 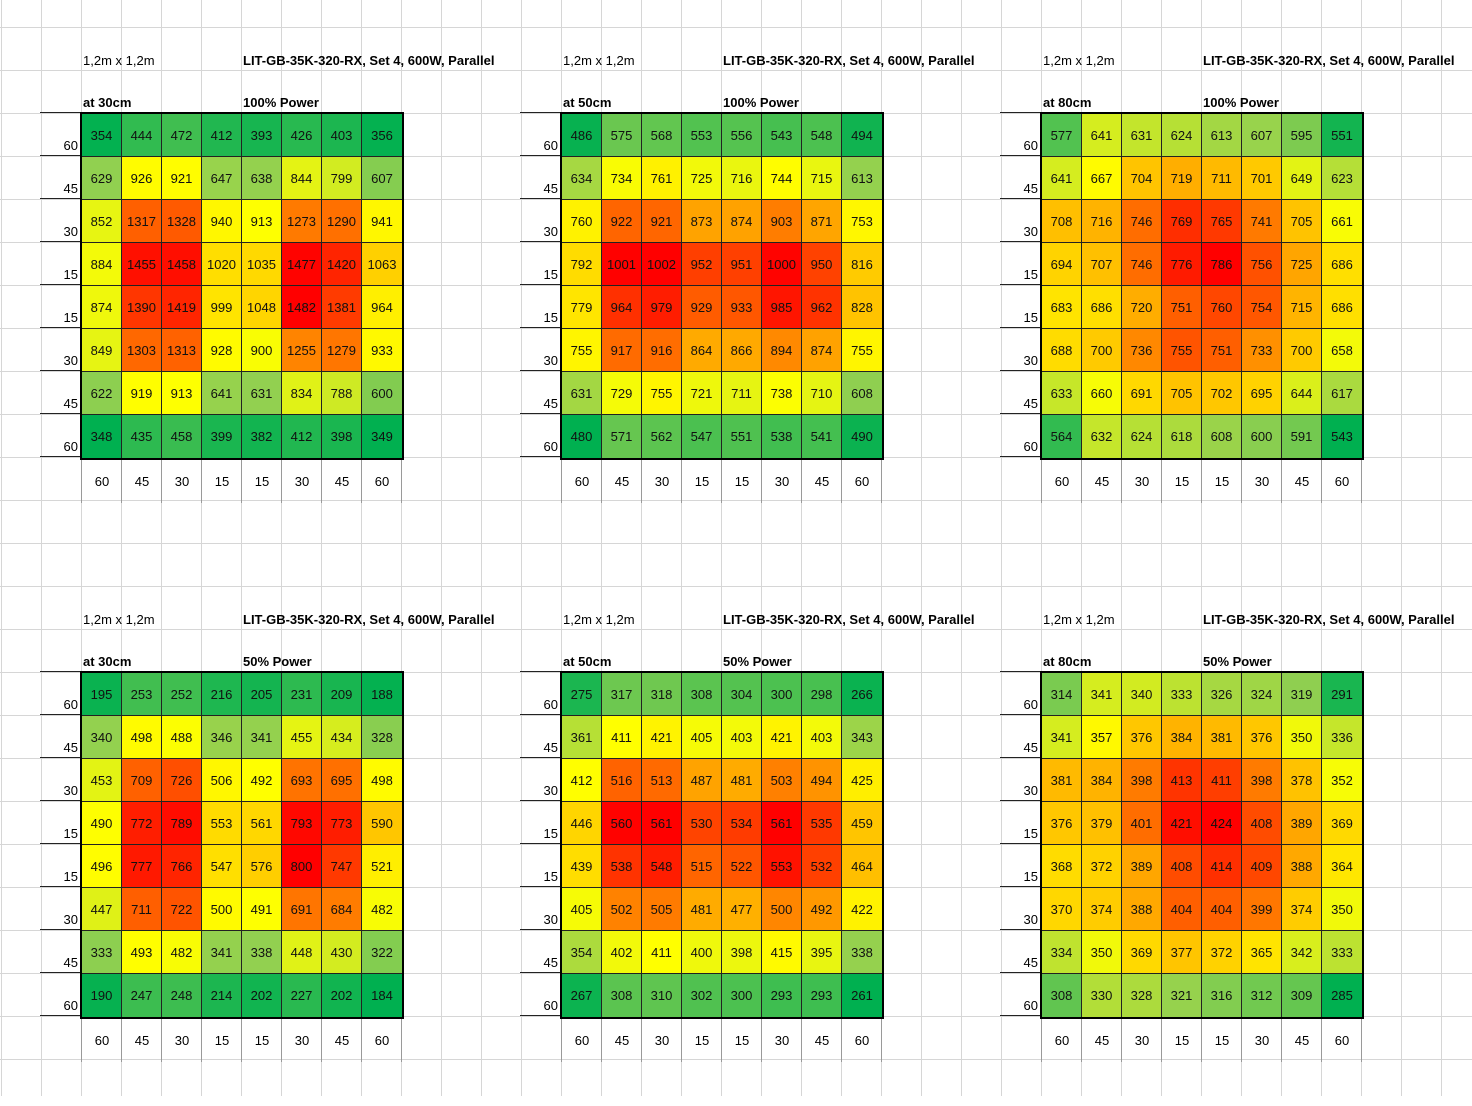 I want to click on heatmap-cell: 695, so click(x=342, y=780).